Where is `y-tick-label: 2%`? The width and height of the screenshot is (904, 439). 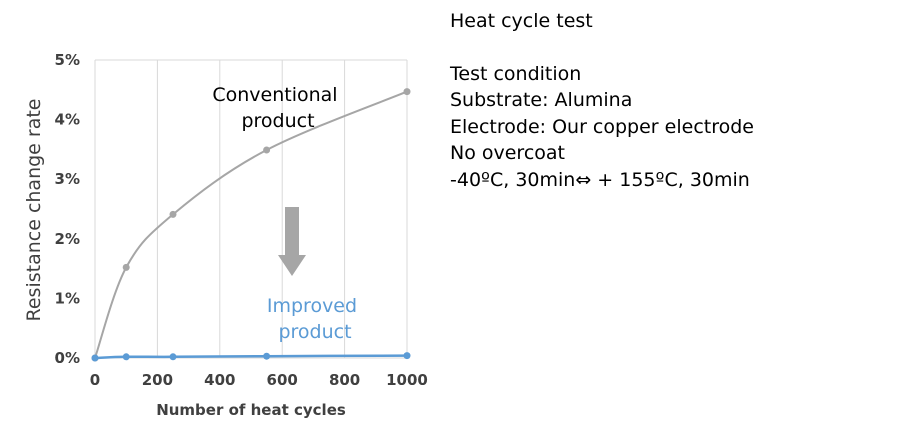
y-tick-label: 2% is located at coordinates (67, 239).